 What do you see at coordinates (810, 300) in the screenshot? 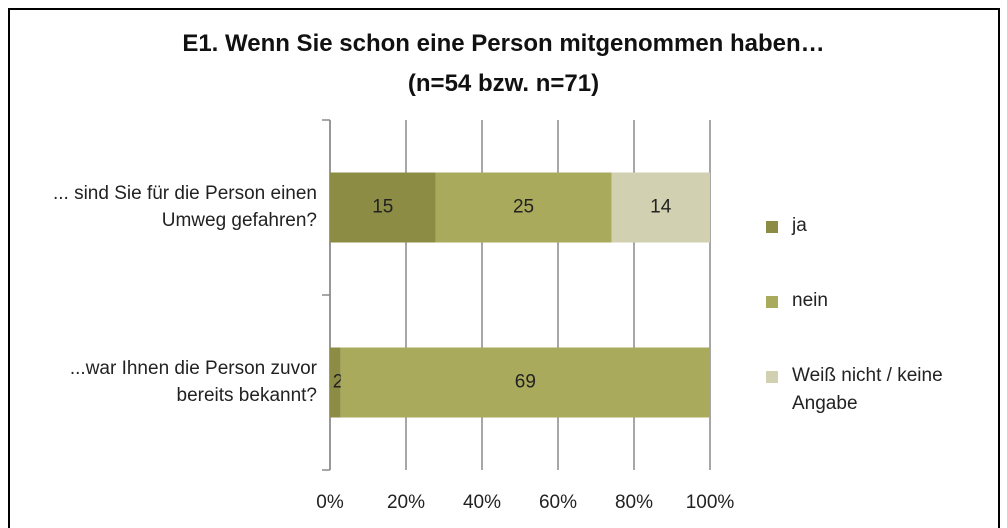
I see `legend-label: nein` at bounding box center [810, 300].